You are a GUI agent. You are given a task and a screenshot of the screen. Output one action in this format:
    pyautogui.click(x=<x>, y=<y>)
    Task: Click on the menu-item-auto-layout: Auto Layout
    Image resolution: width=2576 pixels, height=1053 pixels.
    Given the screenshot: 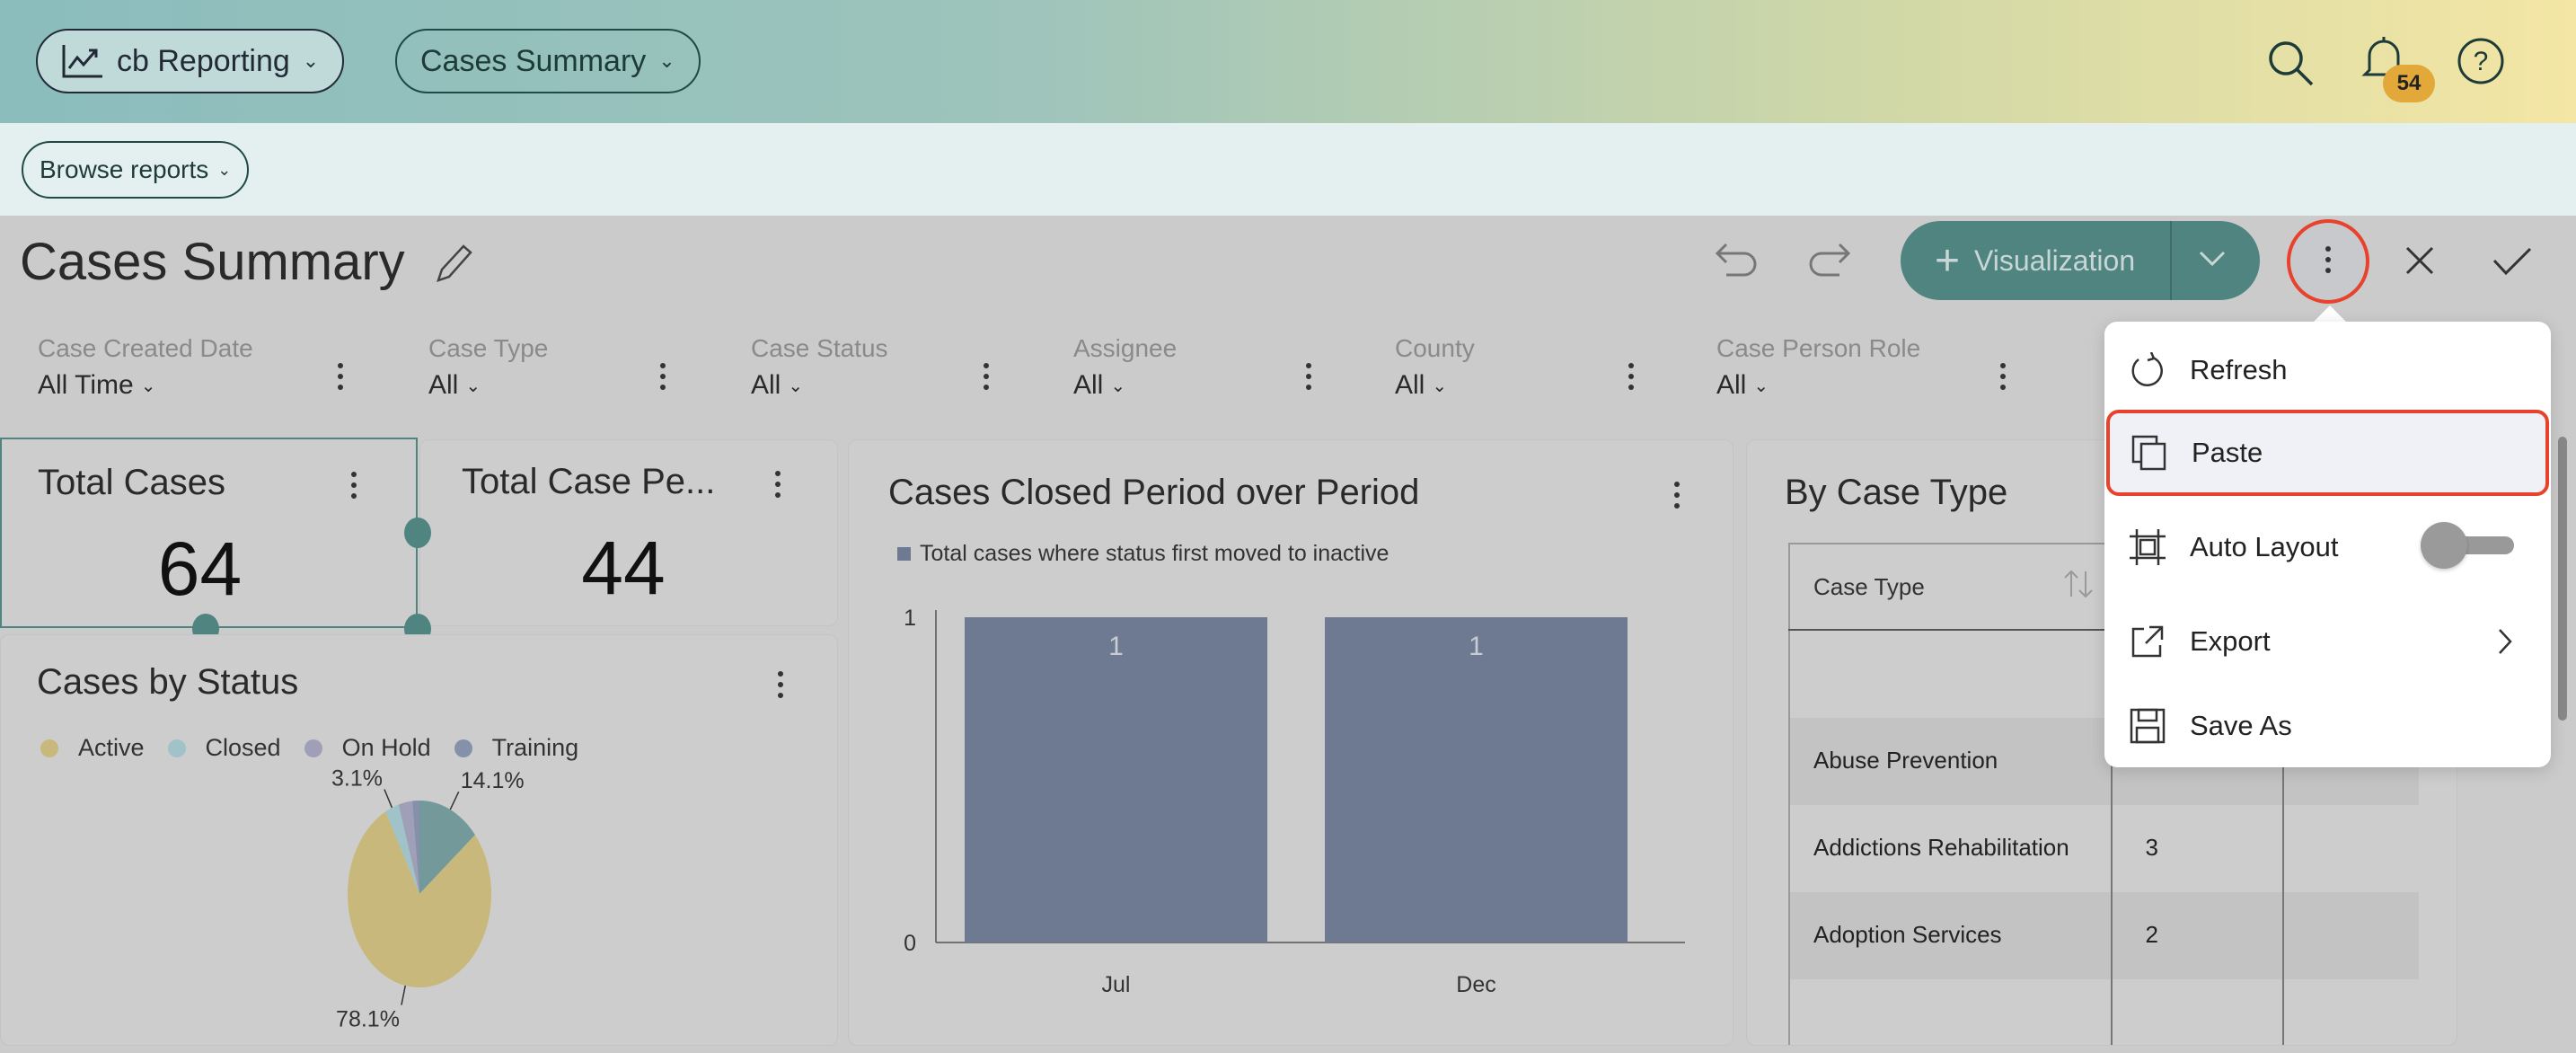 What is the action you would take?
    pyautogui.click(x=2327, y=547)
    